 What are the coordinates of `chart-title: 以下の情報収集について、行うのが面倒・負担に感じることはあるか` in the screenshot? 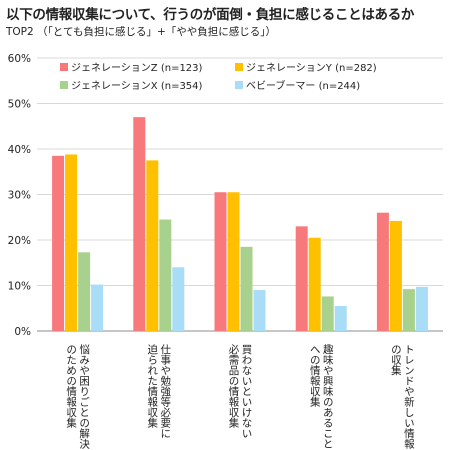 It's located at (210, 15).